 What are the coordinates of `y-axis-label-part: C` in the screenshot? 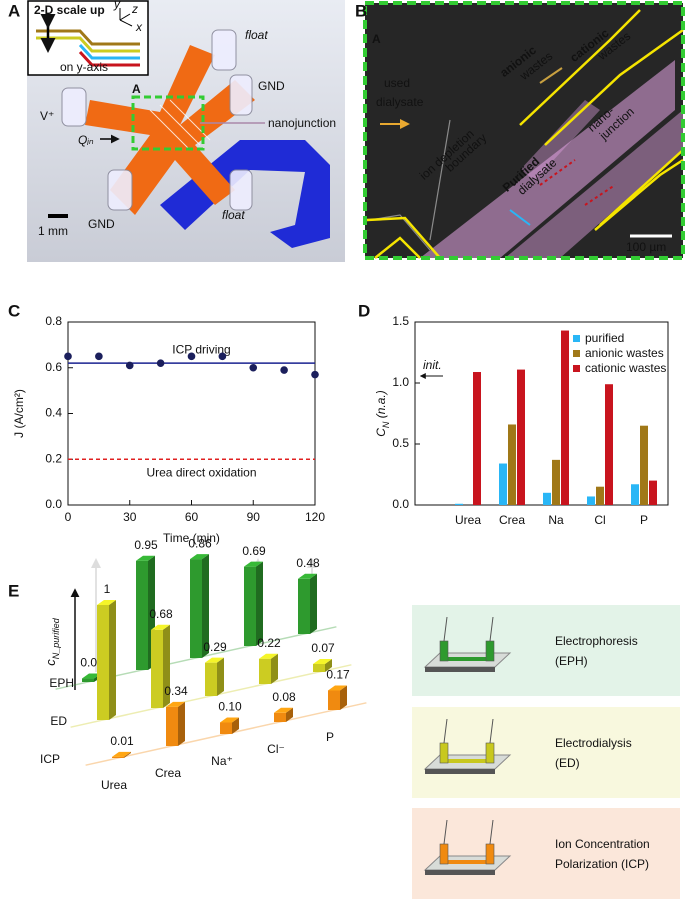 It's located at (381, 432).